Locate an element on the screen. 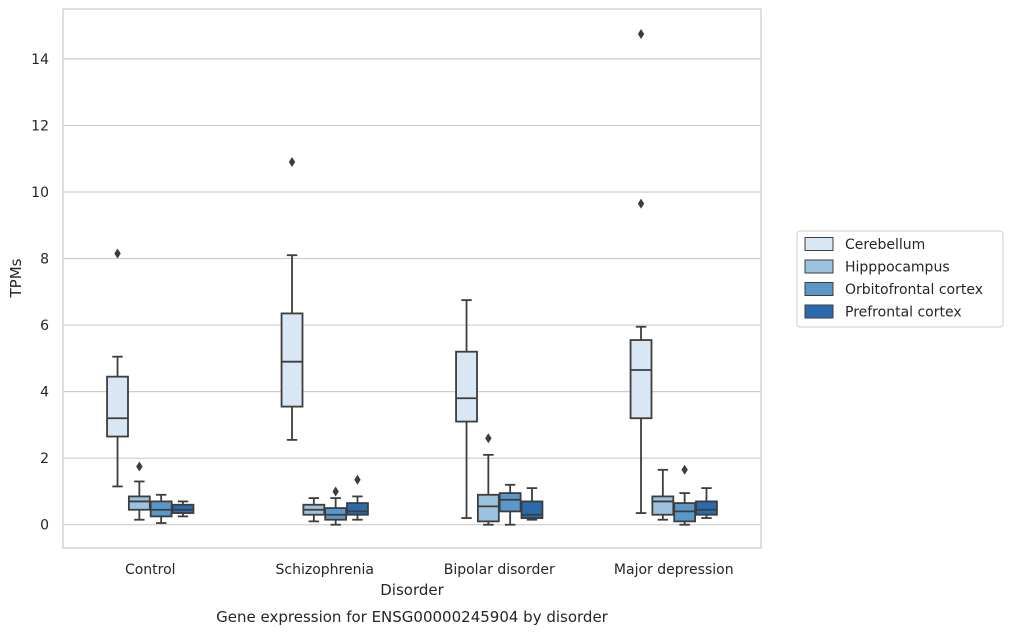 The height and width of the screenshot is (634, 1013). legend-label: Orbitofrontal cortex is located at coordinates (914, 290).